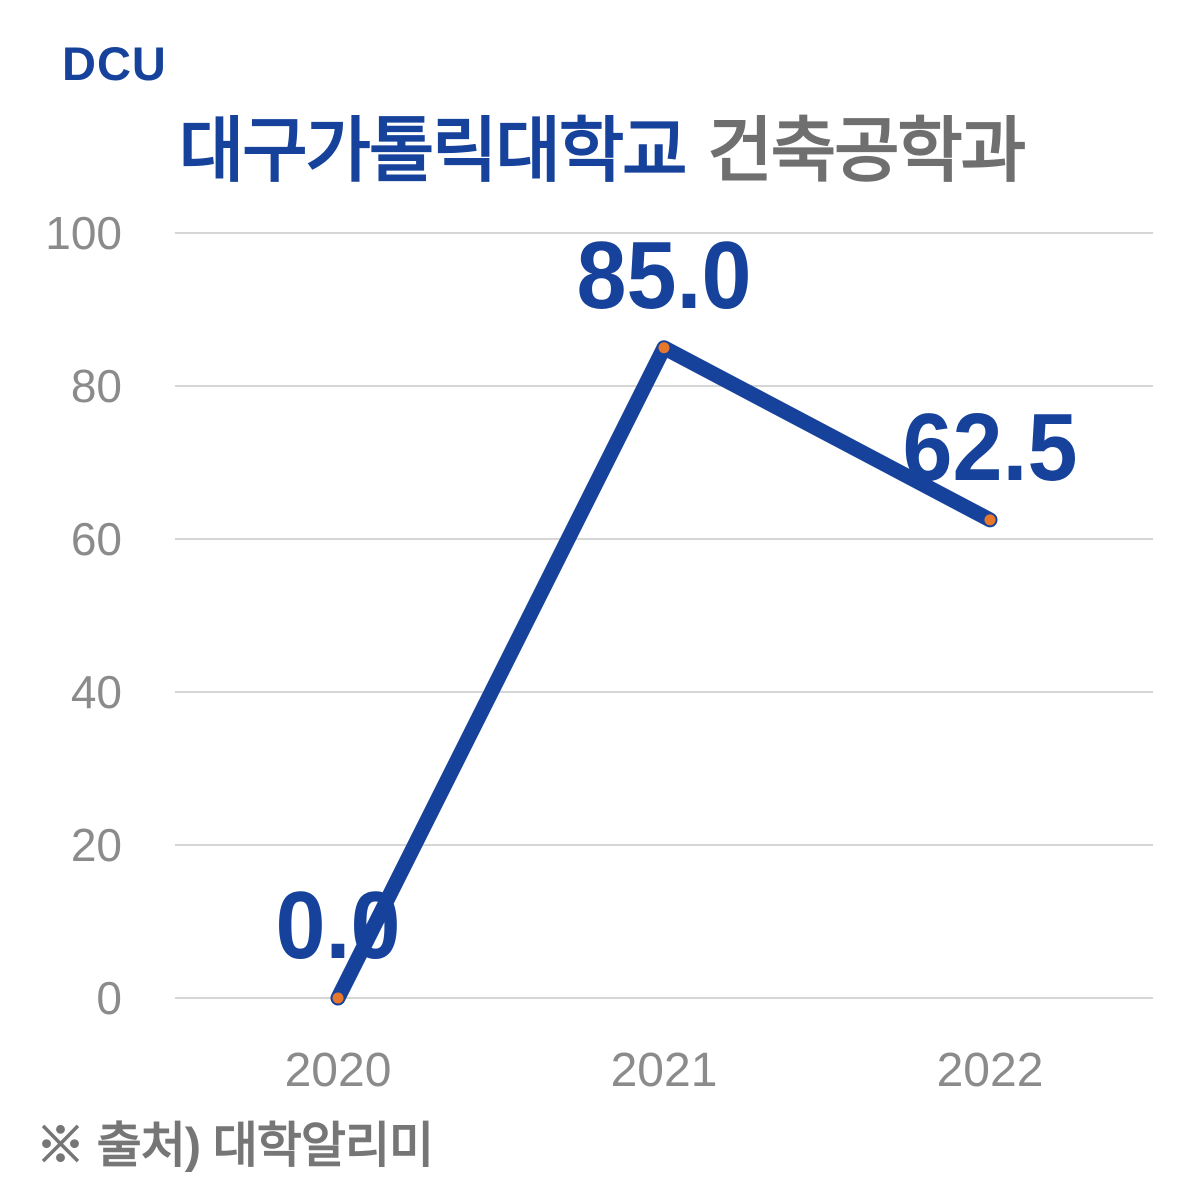 The height and width of the screenshot is (1203, 1203). I want to click on x-tick-label: 2020, so click(338, 1070).